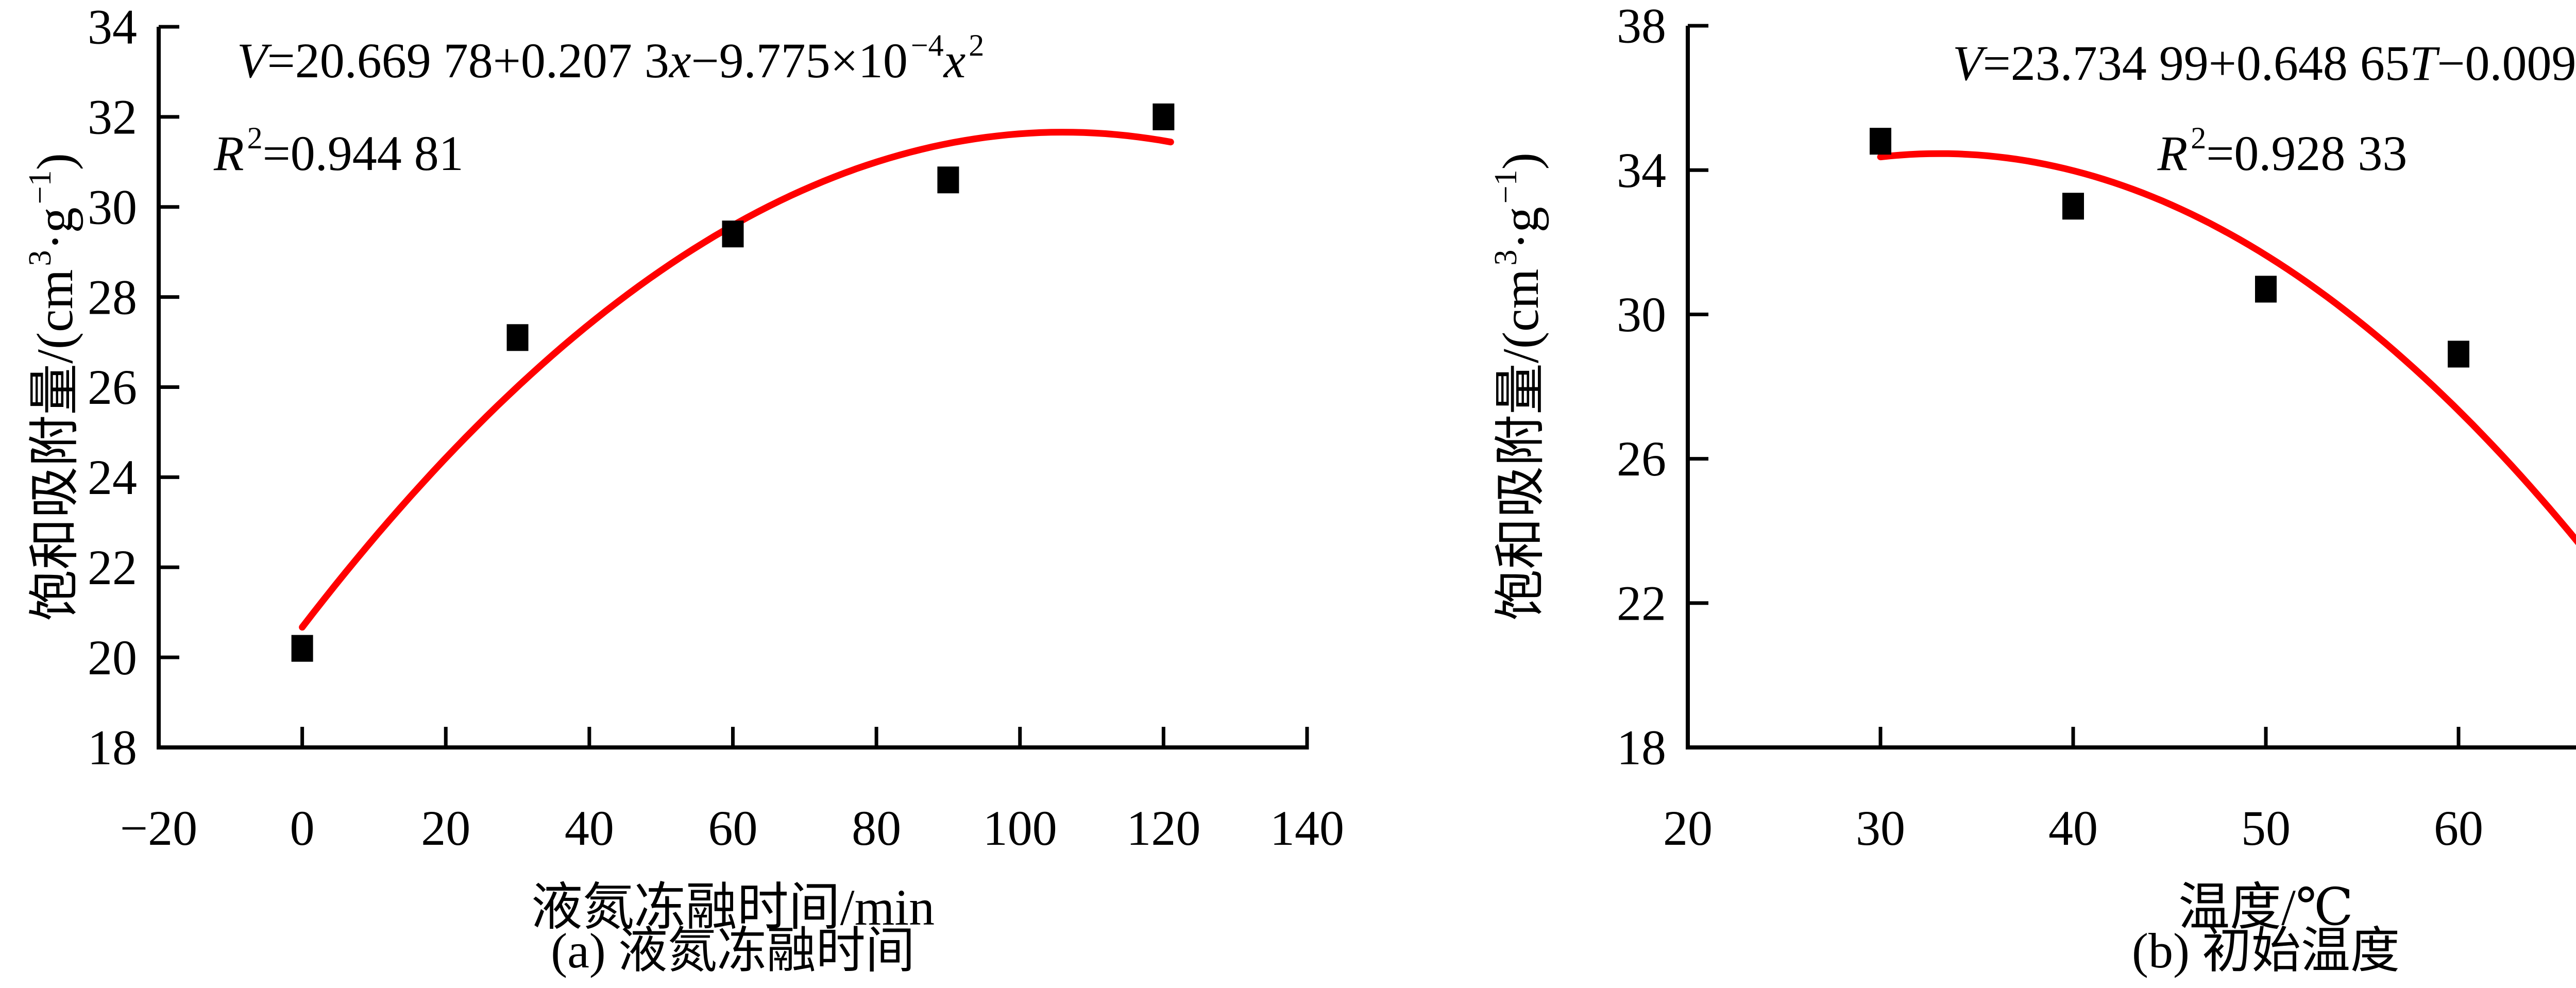 Image resolution: width=2576 pixels, height=988 pixels. Describe the element at coordinates (589, 828) in the screenshot. I see `x-tick-label-a: 40` at that location.